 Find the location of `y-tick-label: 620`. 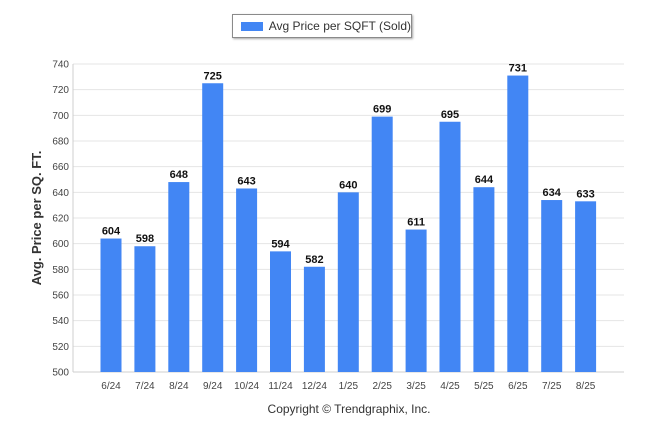

y-tick-label: 620 is located at coordinates (60, 219).